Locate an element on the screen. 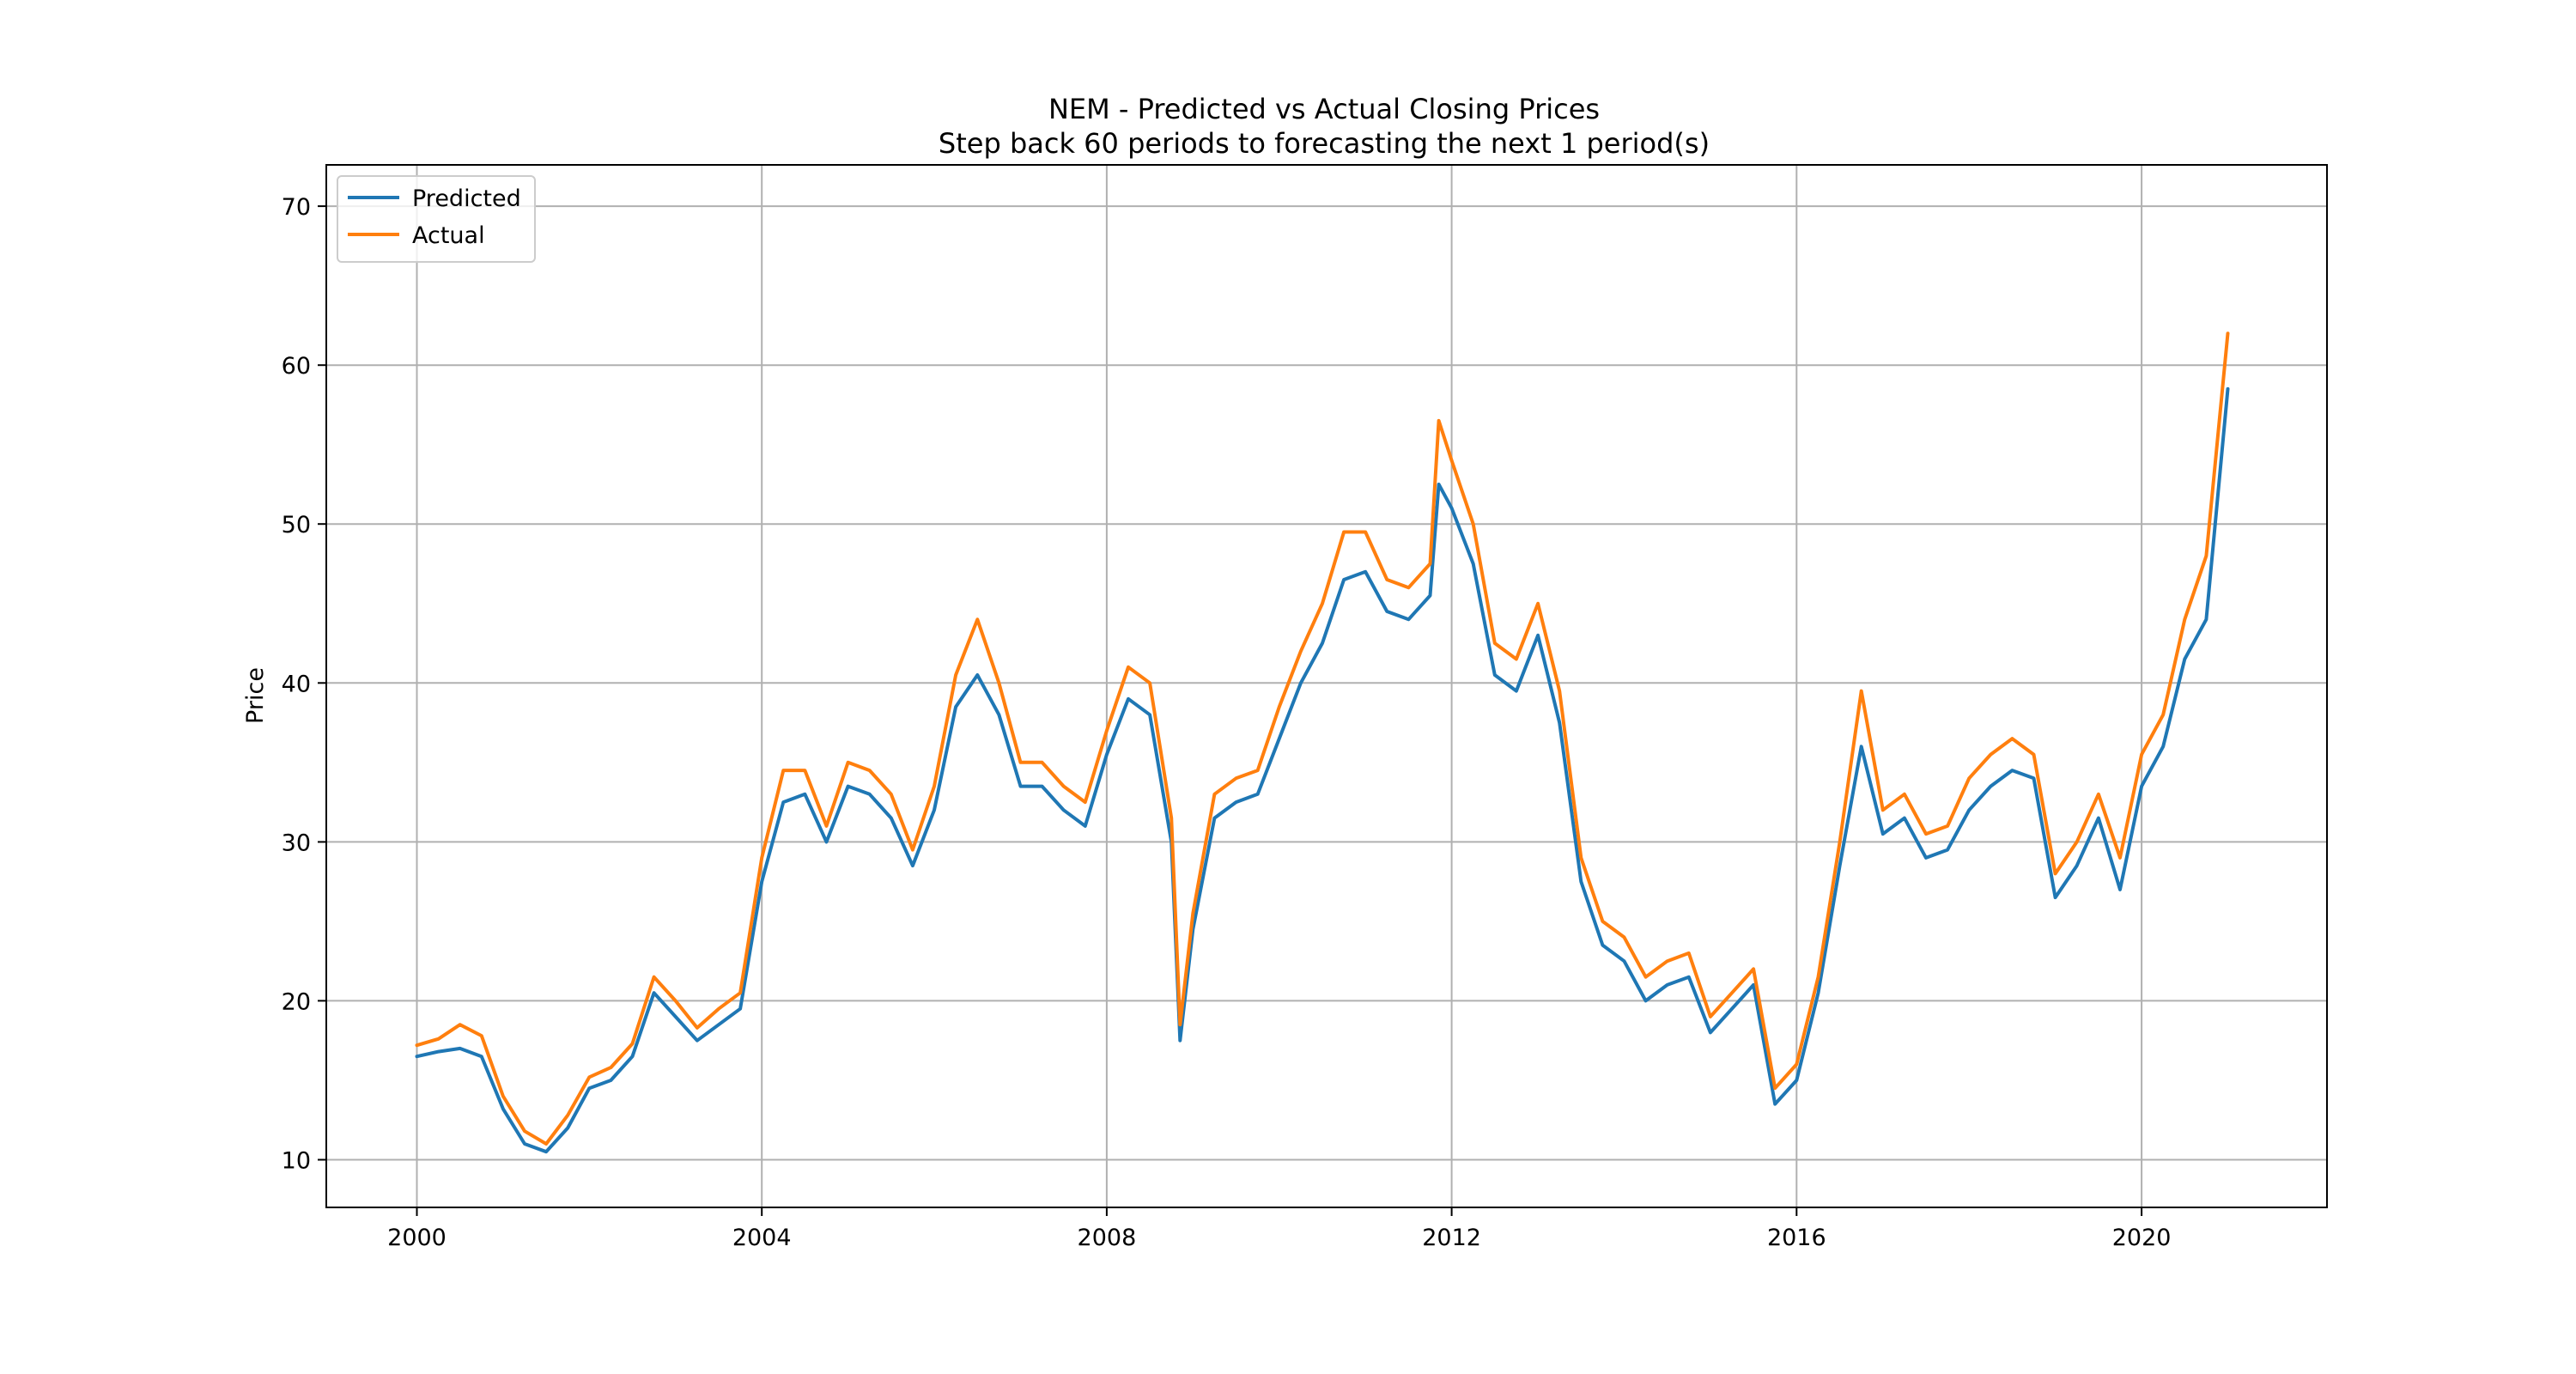 The image size is (2576, 1374). x-tick-label: 2020 is located at coordinates (2142, 1238).